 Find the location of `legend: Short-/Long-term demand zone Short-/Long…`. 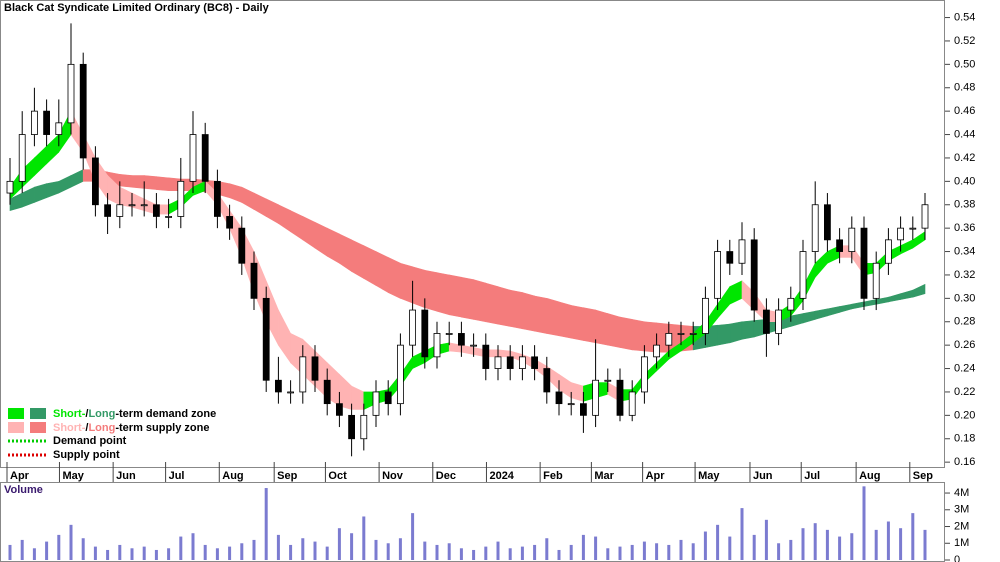

legend: Short-/Long-term demand zone Short-/Long… is located at coordinates (112, 434).